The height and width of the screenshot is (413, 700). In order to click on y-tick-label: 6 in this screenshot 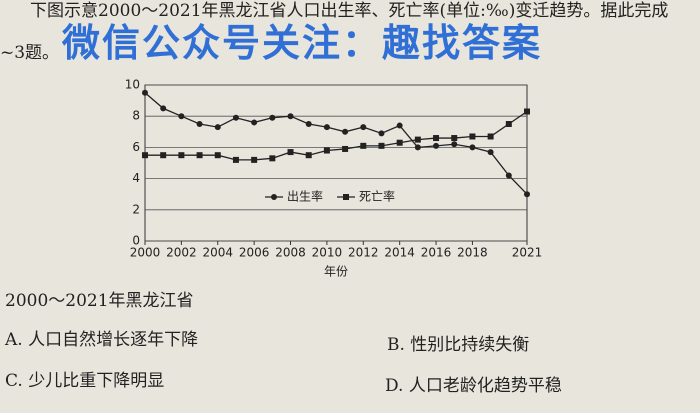, I will do `click(136, 147)`.